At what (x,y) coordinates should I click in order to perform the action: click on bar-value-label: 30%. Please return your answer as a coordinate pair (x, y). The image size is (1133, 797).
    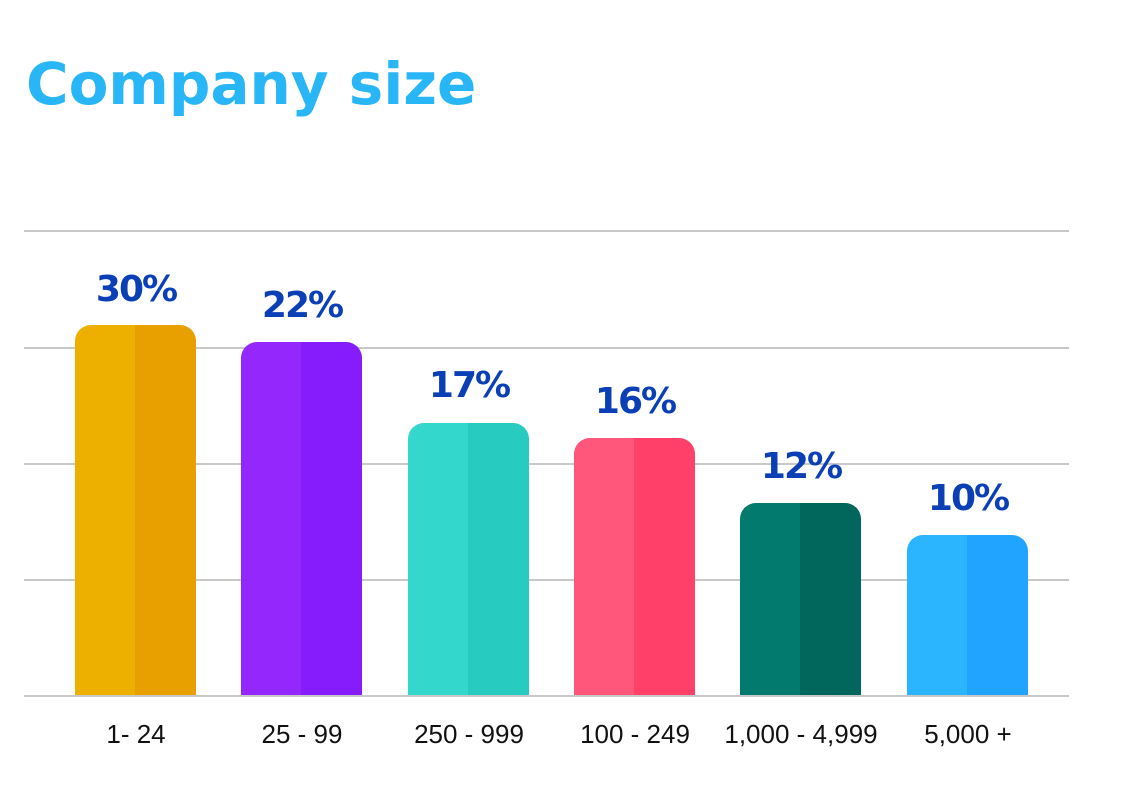
    Looking at the image, I should click on (136, 289).